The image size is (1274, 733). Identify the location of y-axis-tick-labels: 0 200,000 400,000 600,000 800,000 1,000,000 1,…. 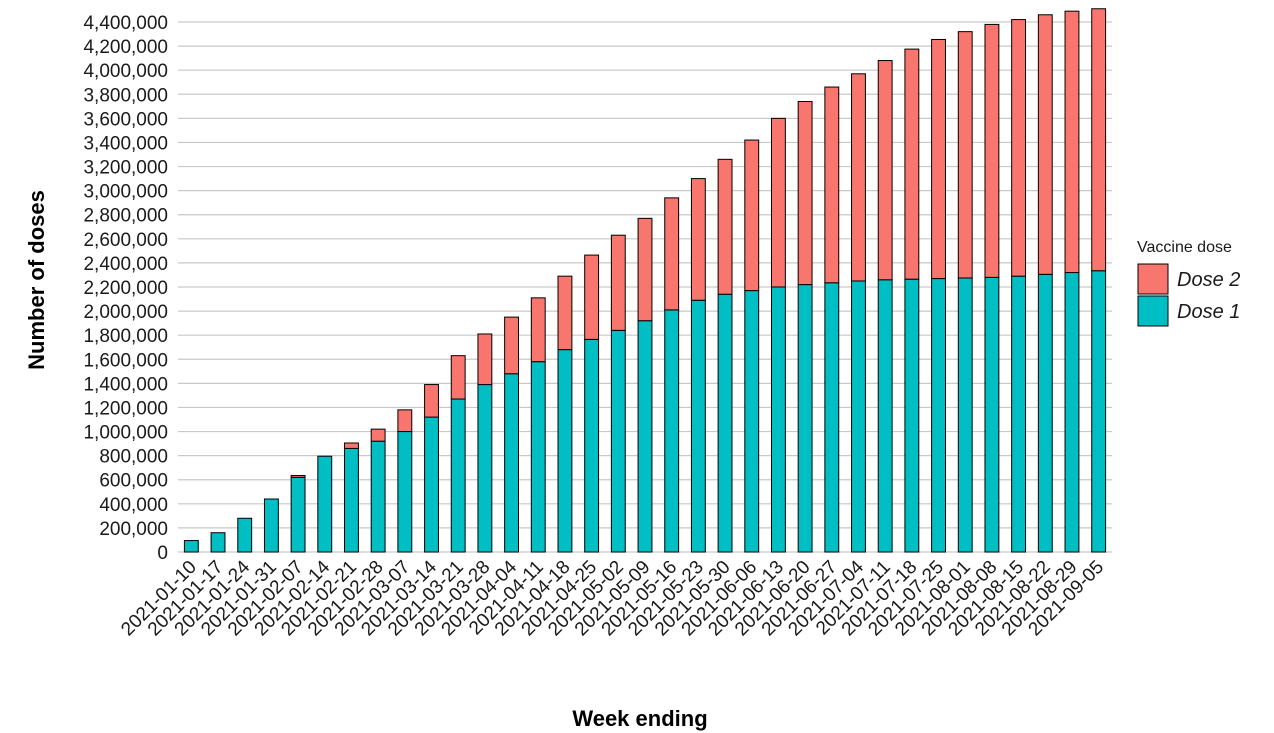
(125, 288).